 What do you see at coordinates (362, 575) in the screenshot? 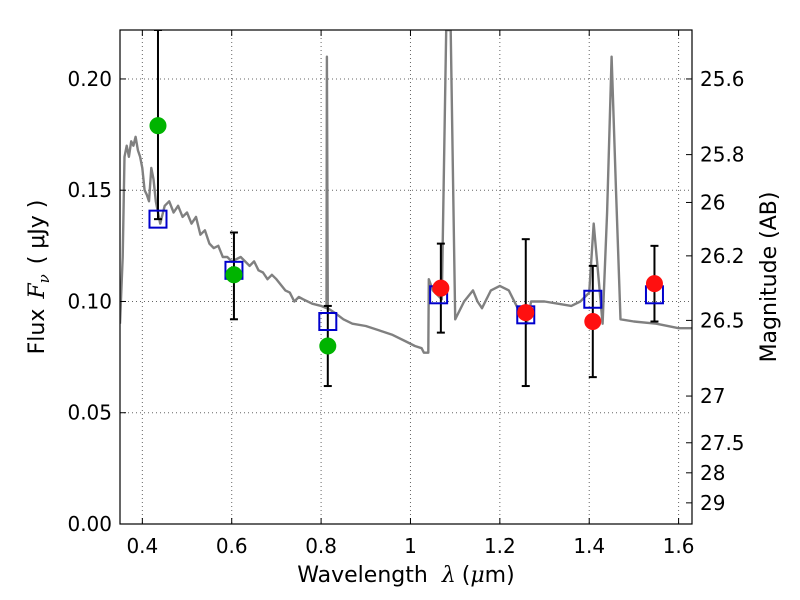
I see `x-label-prefix: Wavelength` at bounding box center [362, 575].